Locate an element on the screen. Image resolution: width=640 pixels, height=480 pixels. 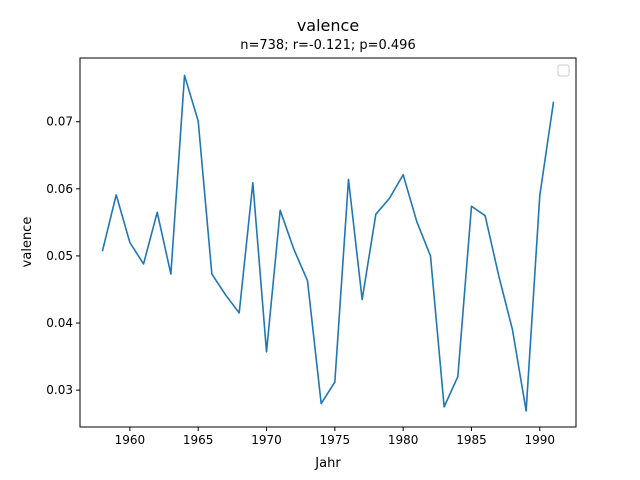
x-tick-label: 1960 is located at coordinates (130, 440).